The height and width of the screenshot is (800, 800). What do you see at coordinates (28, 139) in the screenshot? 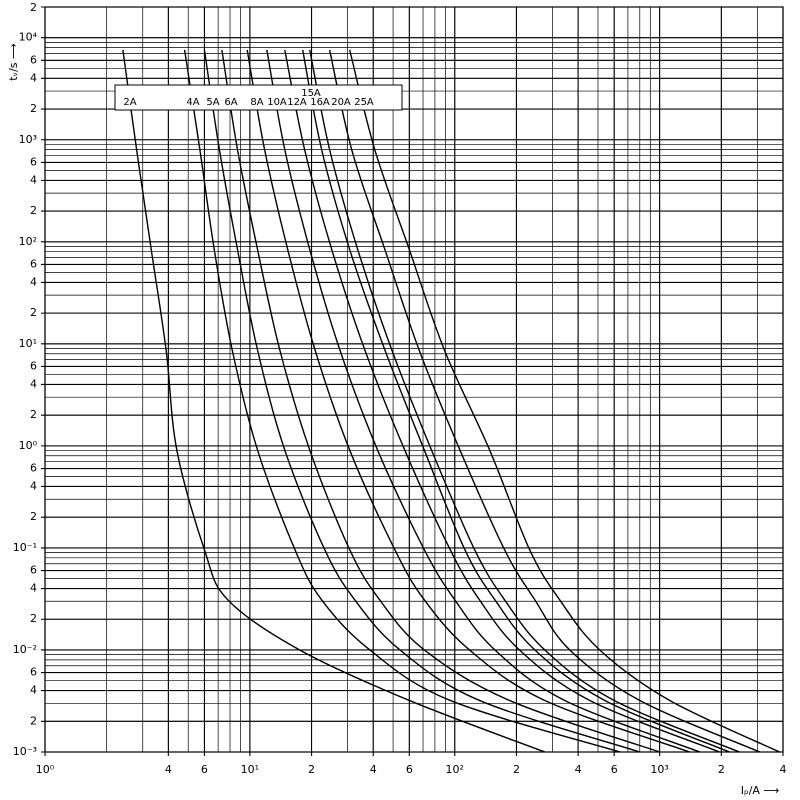
I see `y-tick-label: 10³` at bounding box center [28, 139].